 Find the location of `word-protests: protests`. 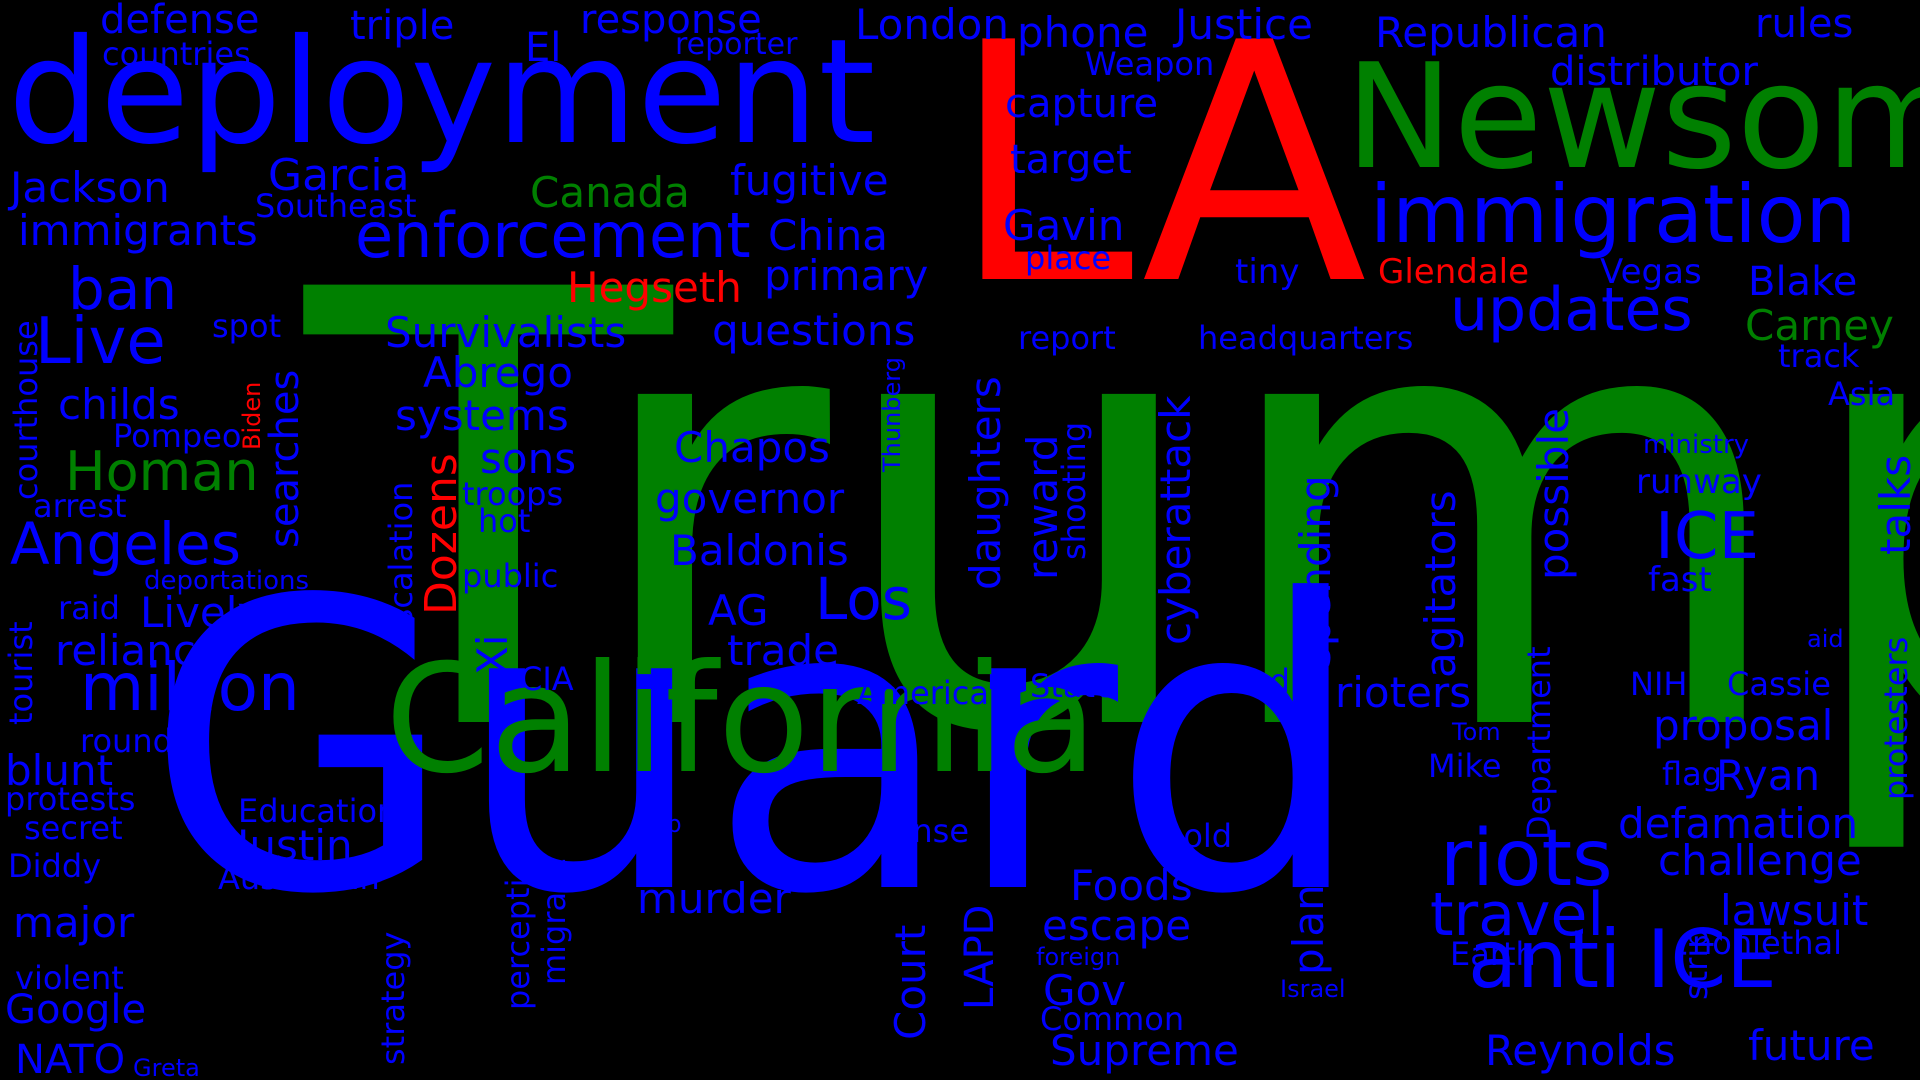

word-protests: protests is located at coordinates (70, 799).